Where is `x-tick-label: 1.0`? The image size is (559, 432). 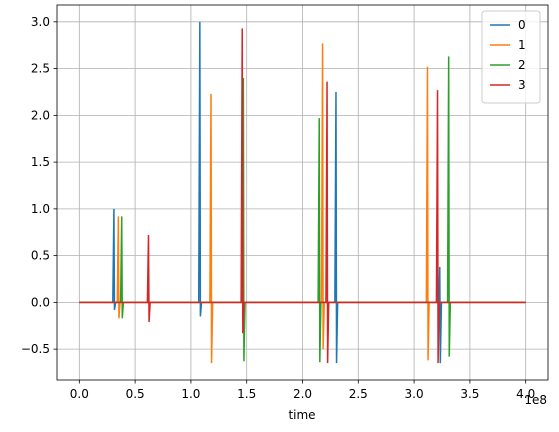 x-tick-label: 1.0 is located at coordinates (190, 394).